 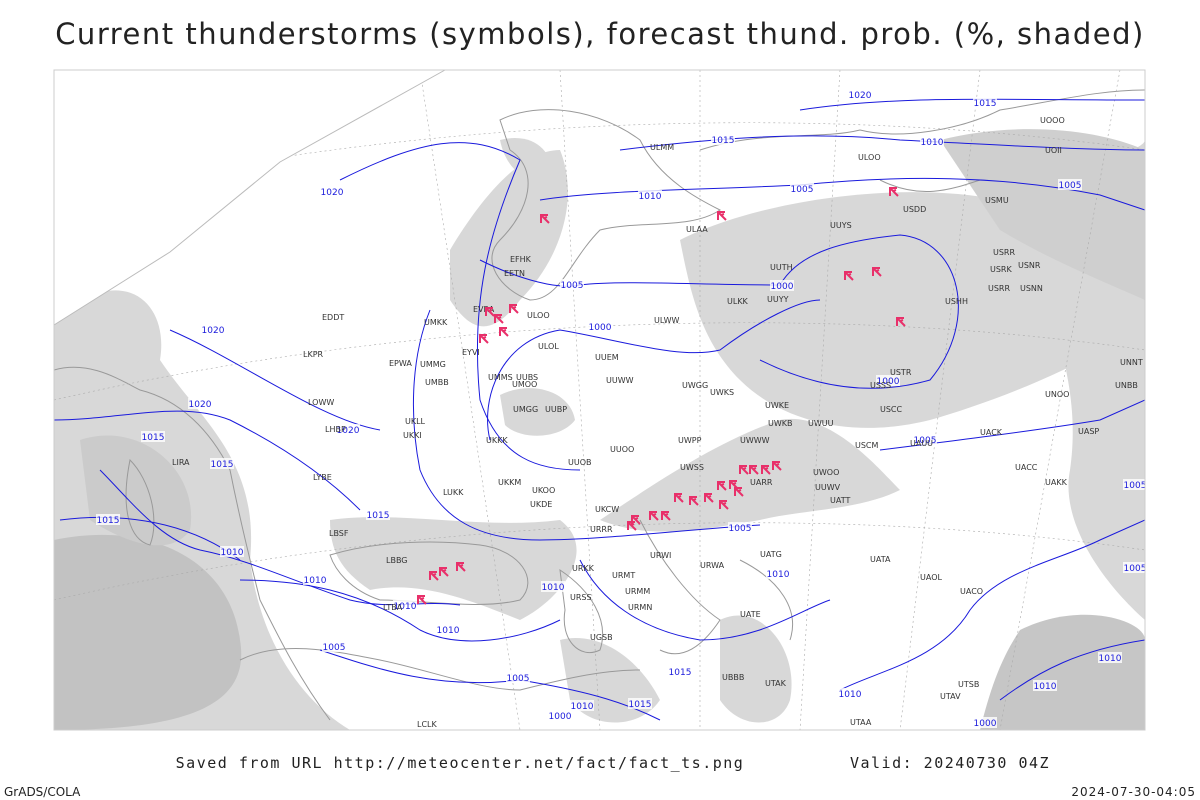 I want to click on station-label: UACC, so click(x=1026, y=467).